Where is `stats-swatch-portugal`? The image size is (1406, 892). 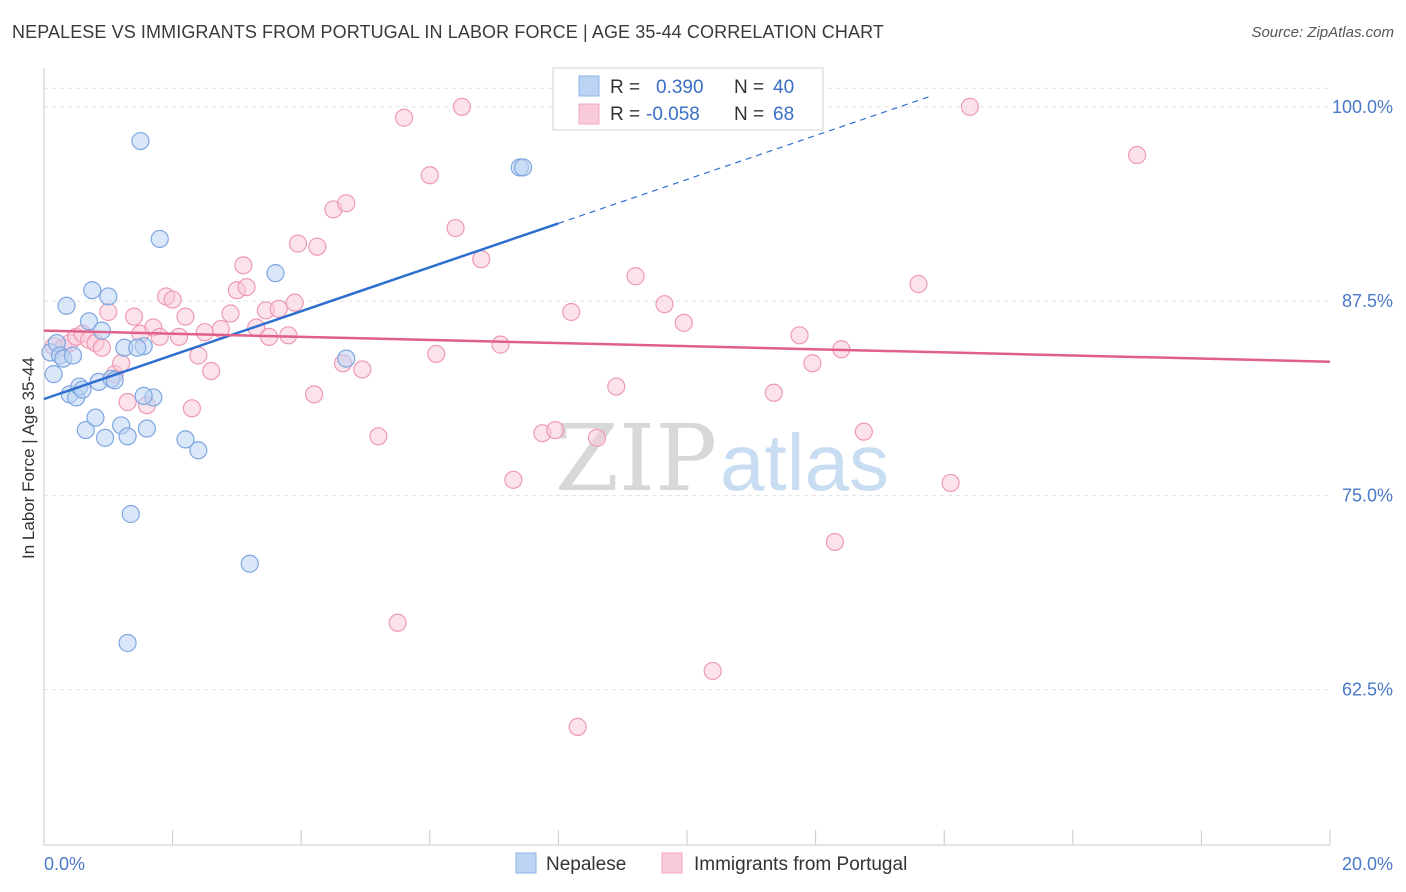 stats-swatch-portugal is located at coordinates (589, 114).